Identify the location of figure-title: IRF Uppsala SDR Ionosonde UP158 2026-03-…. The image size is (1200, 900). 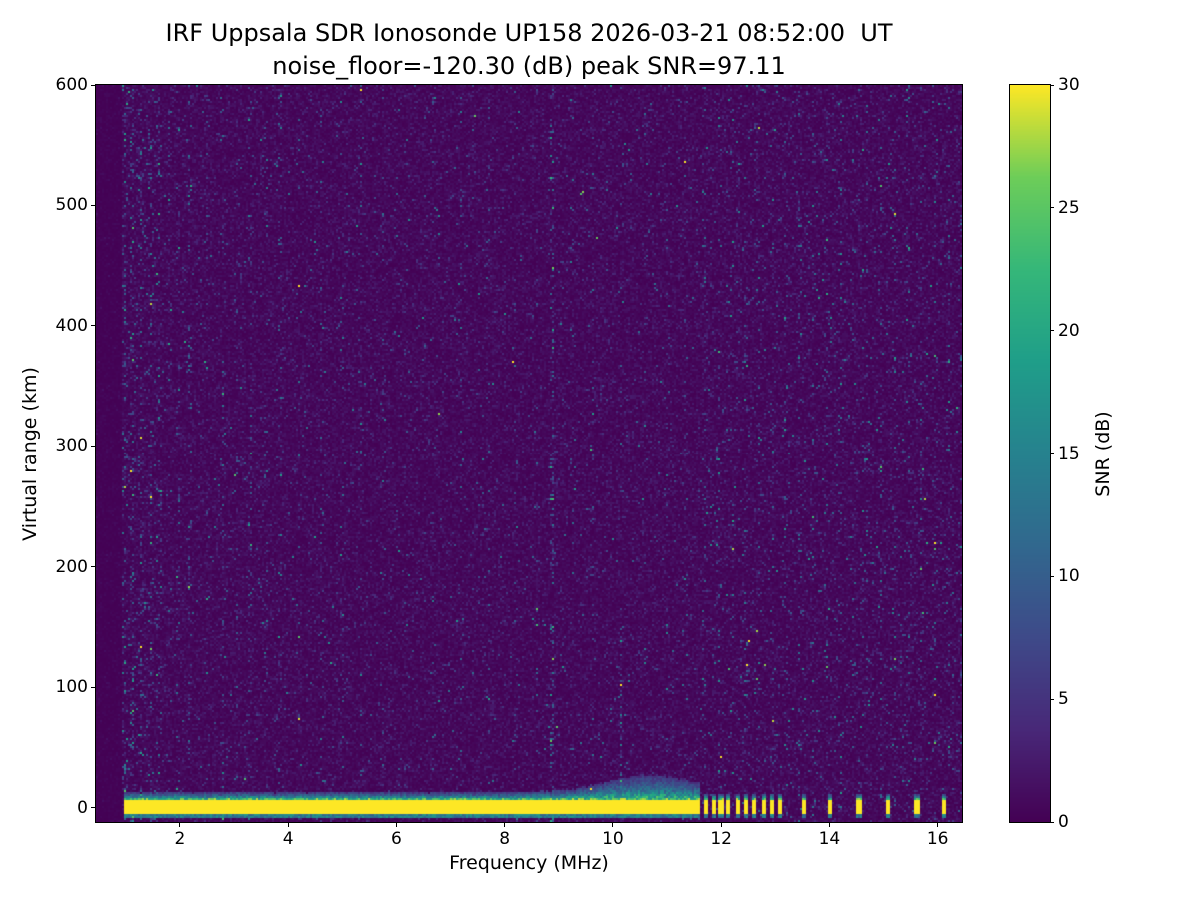
(529, 33).